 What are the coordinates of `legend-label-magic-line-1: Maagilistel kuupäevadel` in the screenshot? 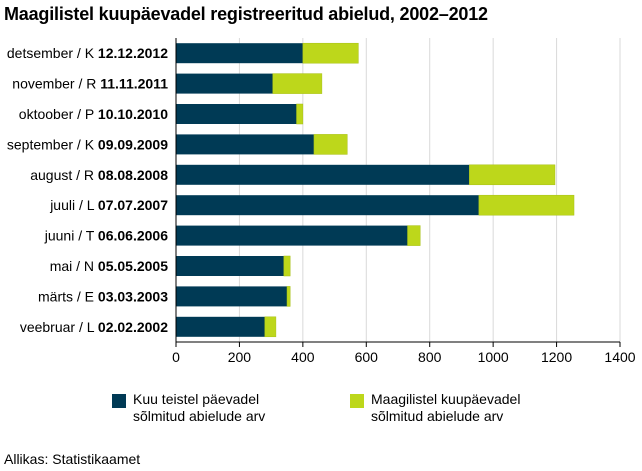 It's located at (446, 399).